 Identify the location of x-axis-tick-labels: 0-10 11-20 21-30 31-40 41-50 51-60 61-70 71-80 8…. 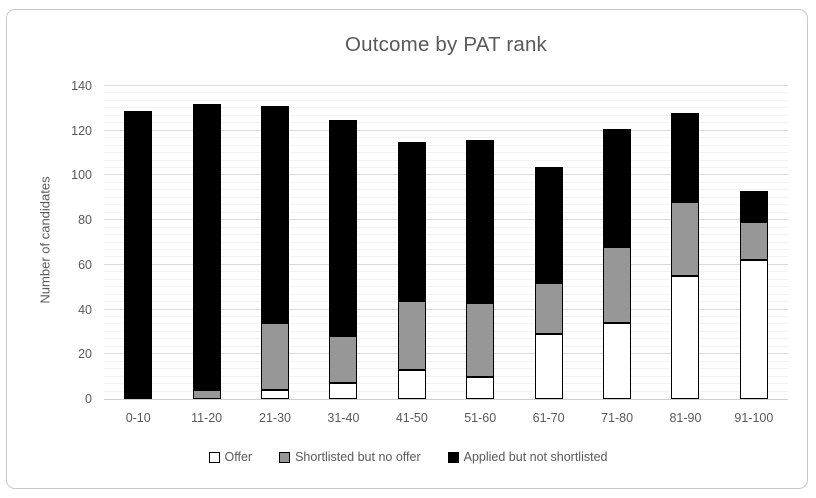
(446, 418).